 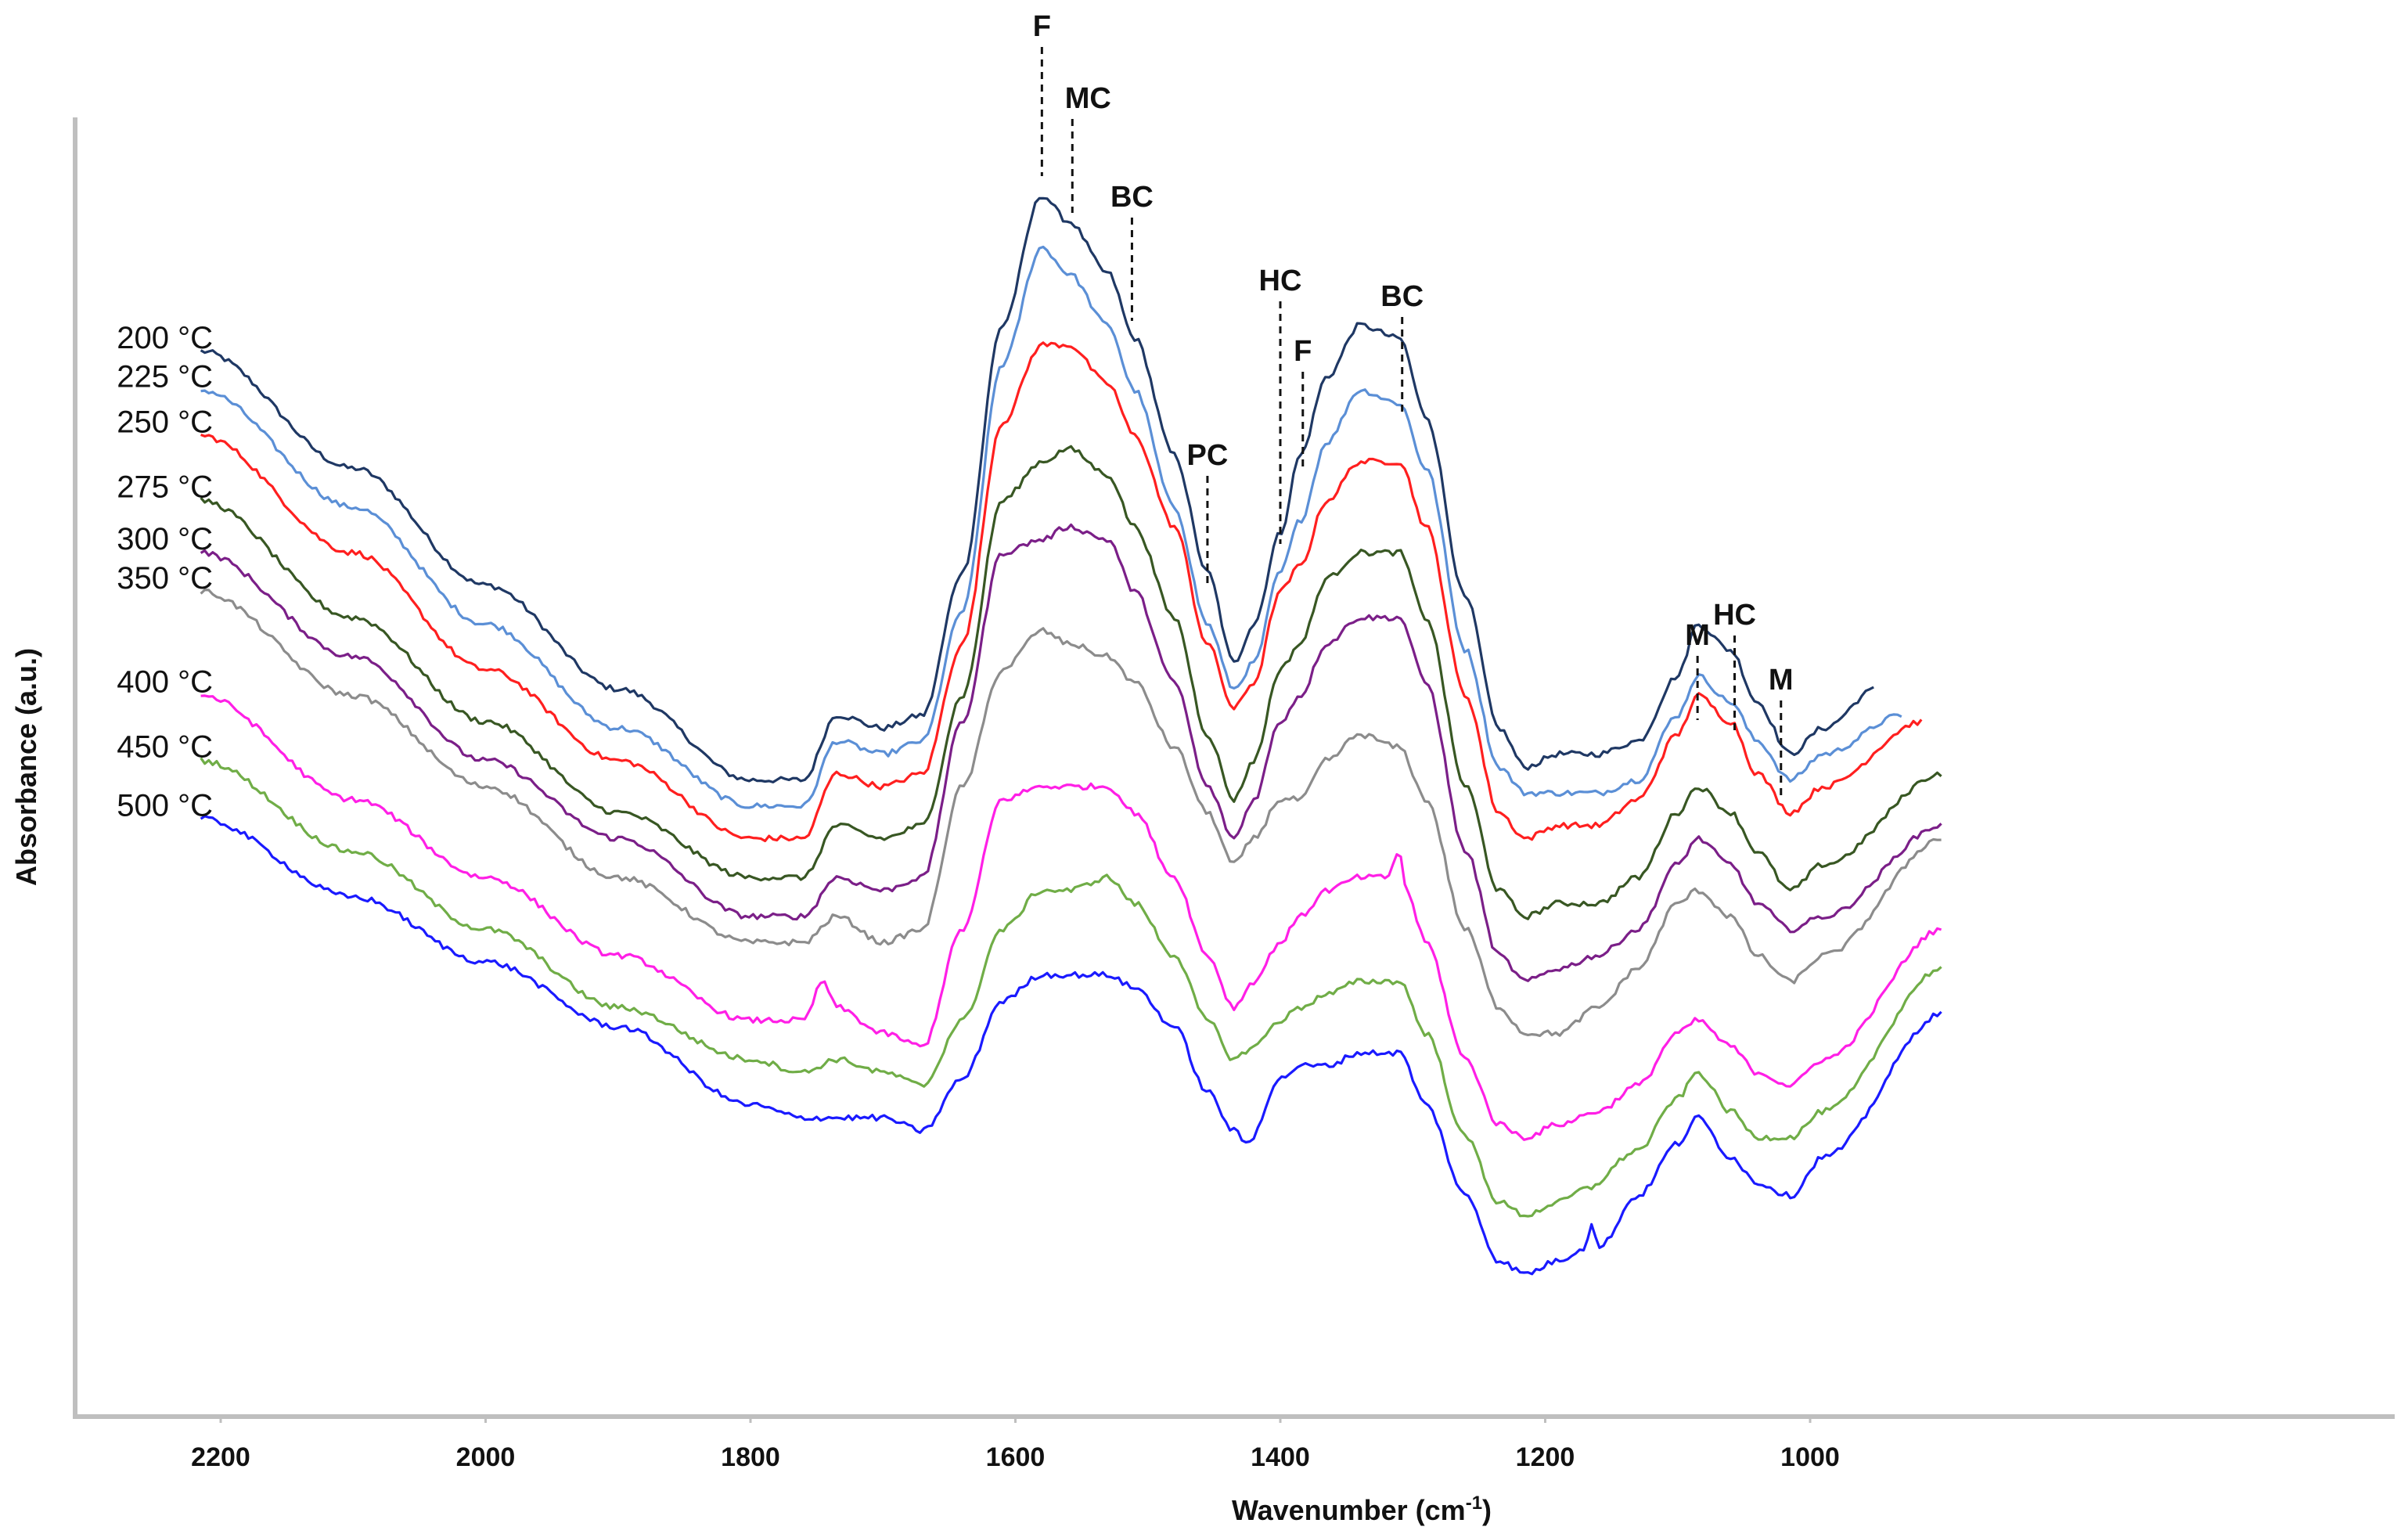 I want to click on series-label: 250 °C, so click(x=165, y=422).